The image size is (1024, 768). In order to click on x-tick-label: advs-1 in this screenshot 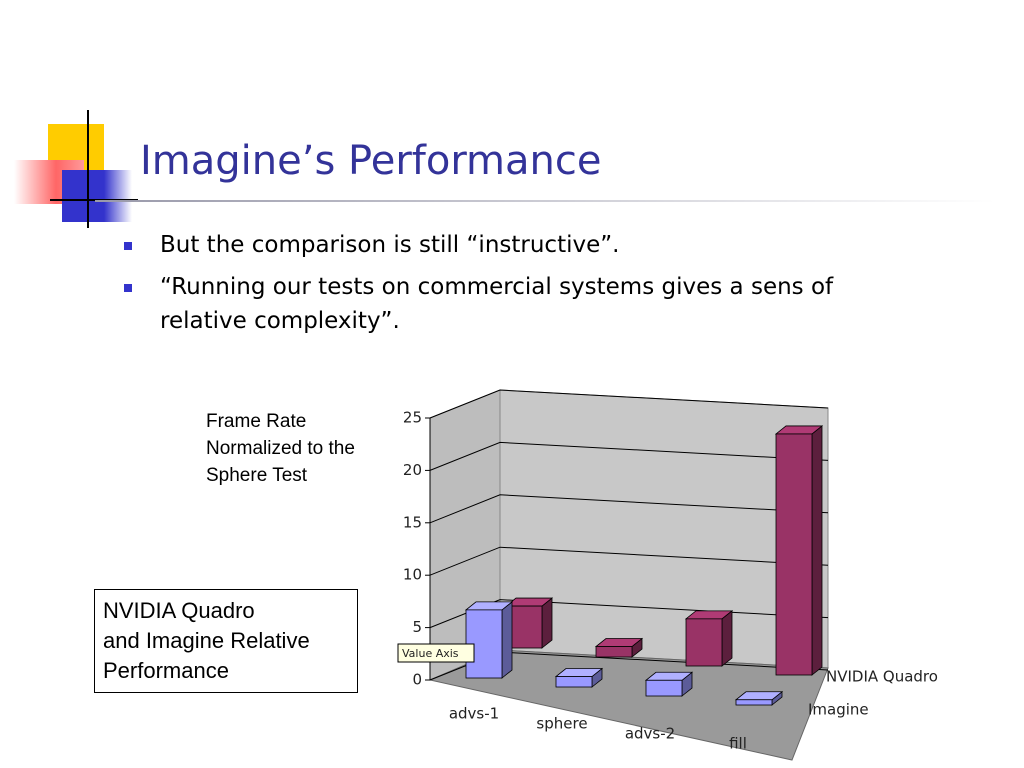, I will do `click(474, 714)`.